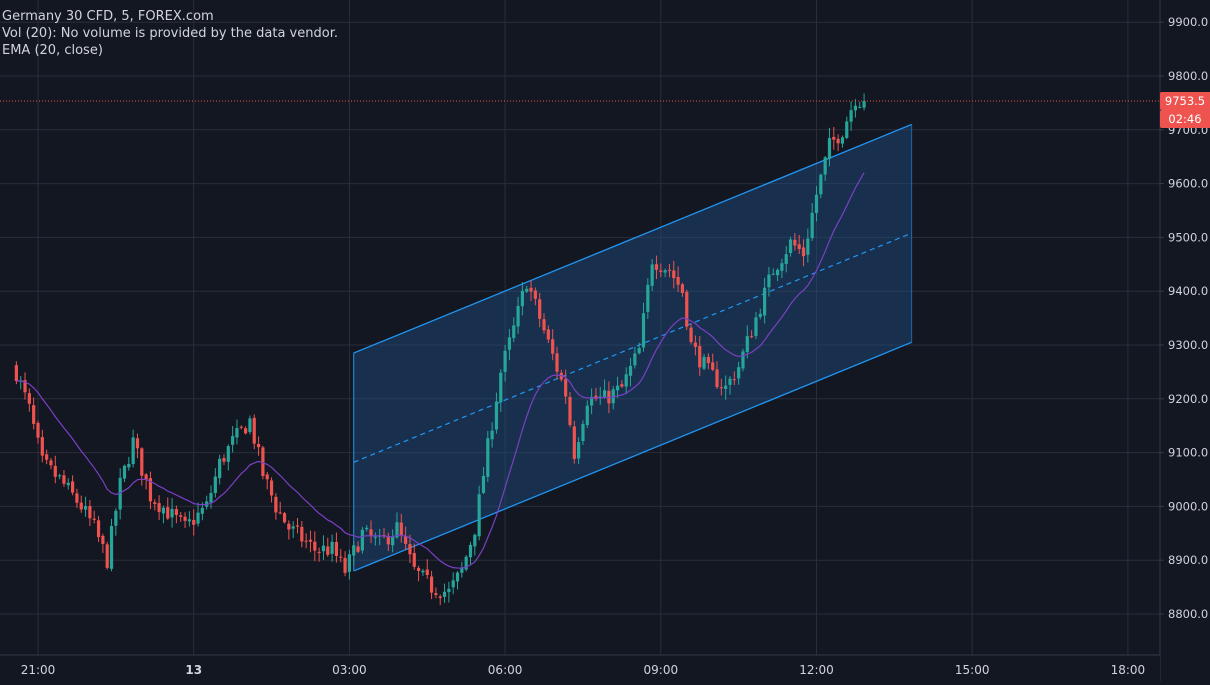 The height and width of the screenshot is (685, 1210). Describe the element at coordinates (661, 670) in the screenshot. I see `time-axis-label: 09:00` at that location.